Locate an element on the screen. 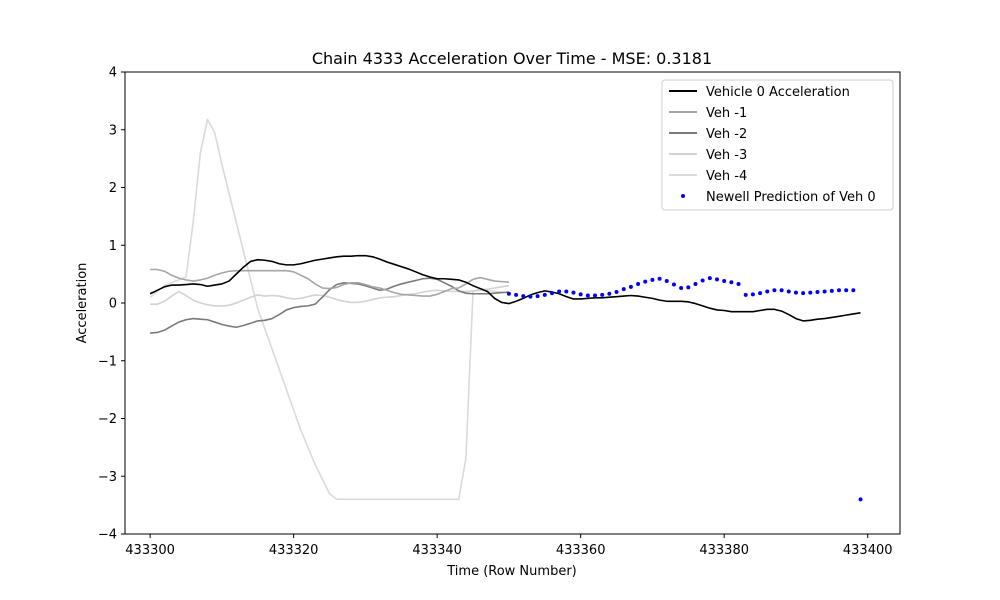 This screenshot has width=1000, height=600. x-axis-ticks: 433300 433320 433340 433360 433380 433400 is located at coordinates (509, 546).